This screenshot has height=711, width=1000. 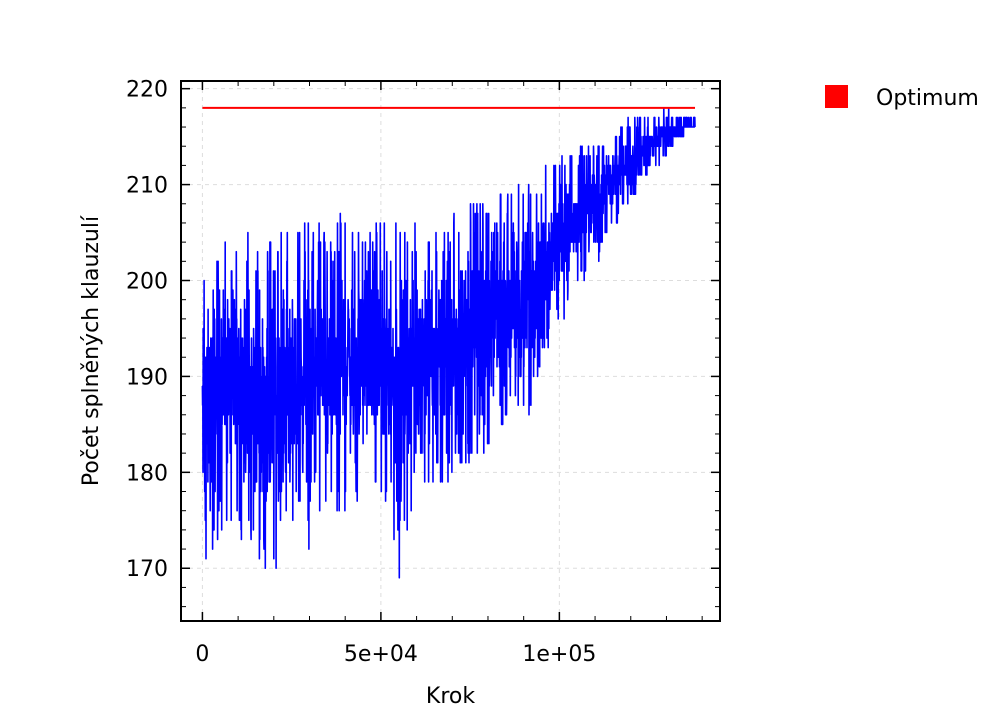 What do you see at coordinates (559, 654) in the screenshot?
I see `x-tick-label: 1e+05` at bounding box center [559, 654].